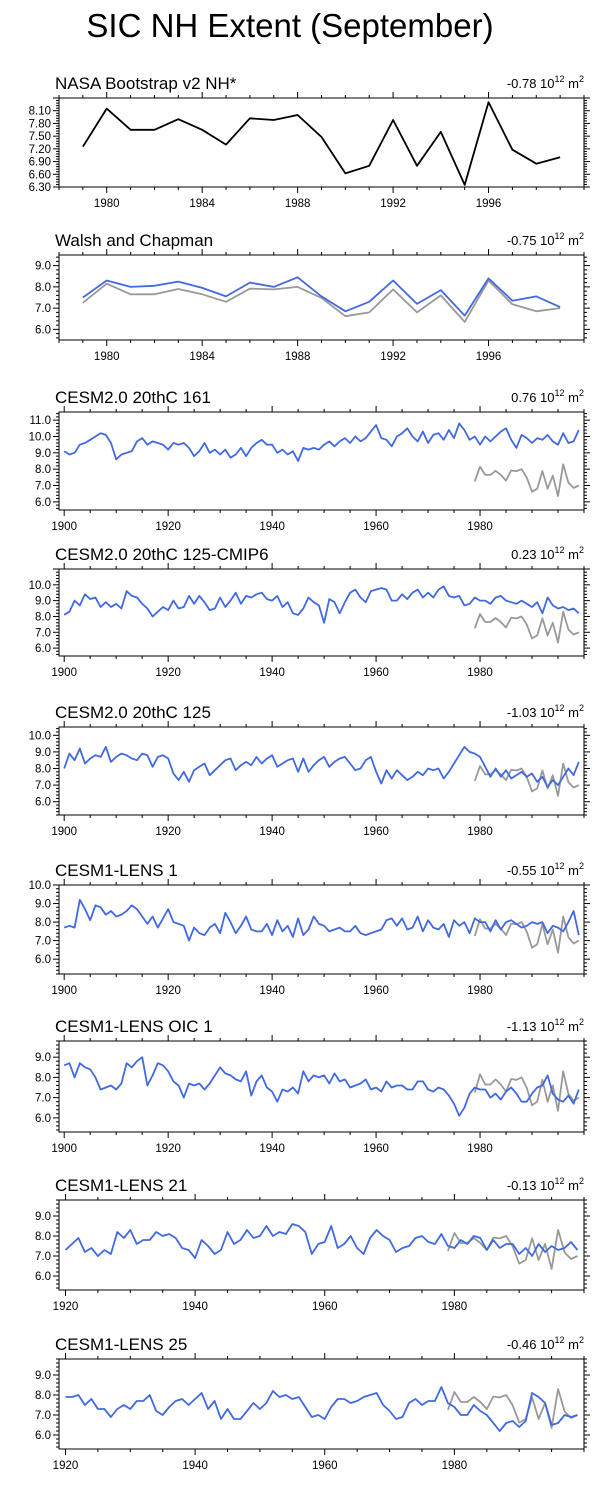 This screenshot has width=604, height=1485. What do you see at coordinates (40, 188) in the screenshot?
I see `y-tick-label: 6.30` at bounding box center [40, 188].